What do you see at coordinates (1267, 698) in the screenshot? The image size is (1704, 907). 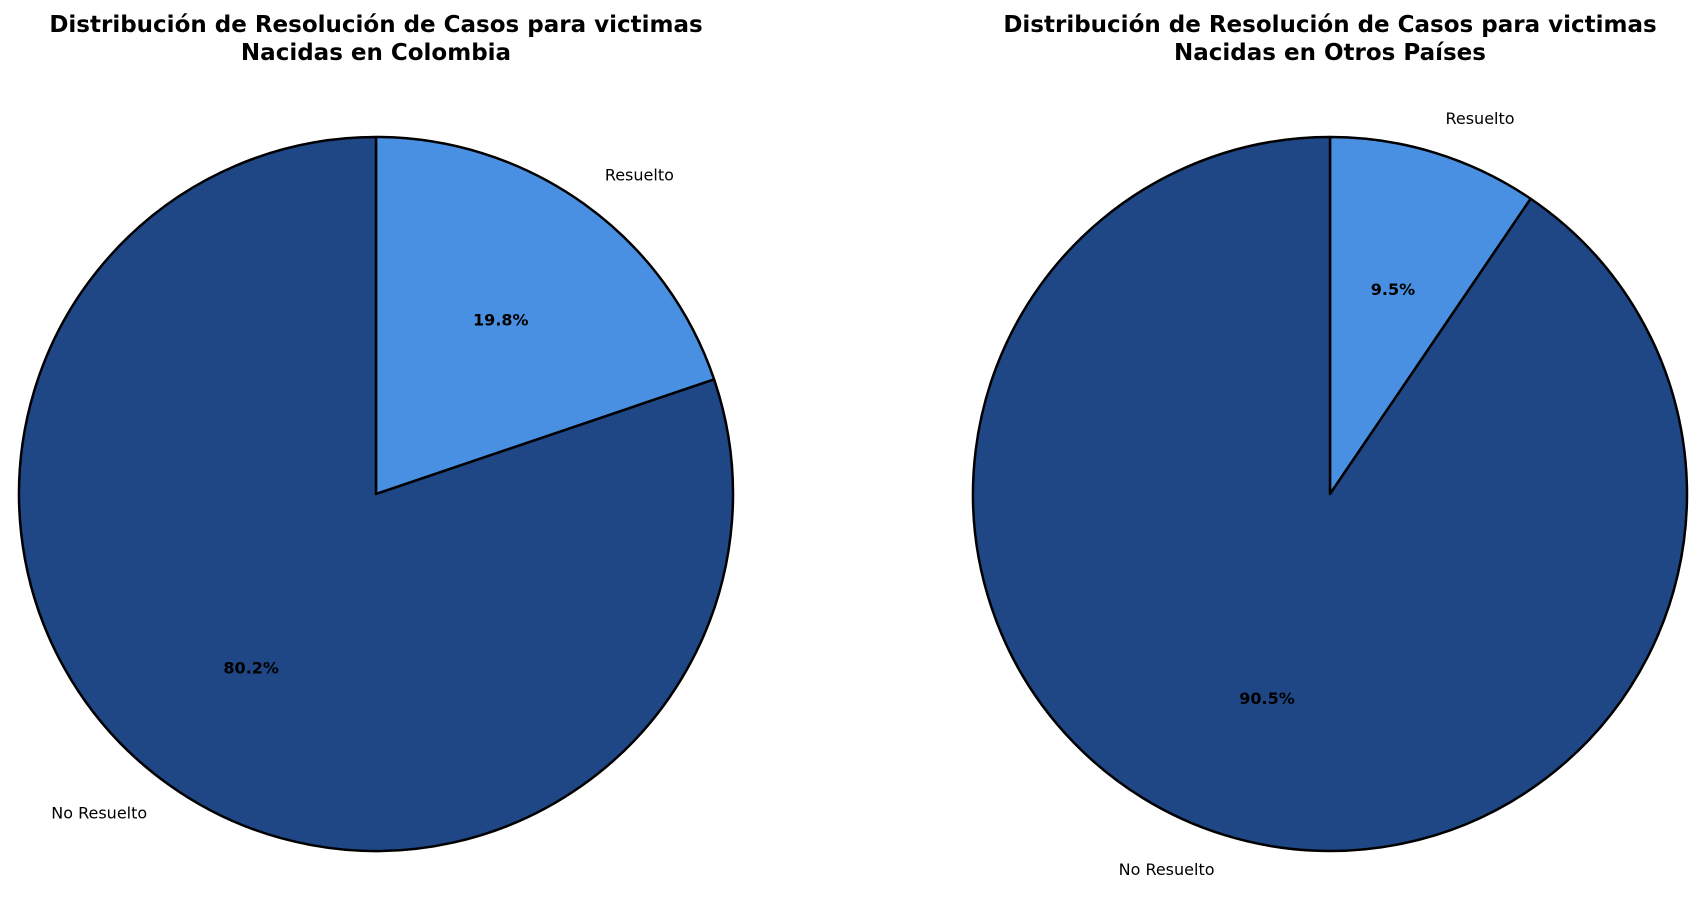 I see `pct-label-no-resuelto: 90.5%` at bounding box center [1267, 698].